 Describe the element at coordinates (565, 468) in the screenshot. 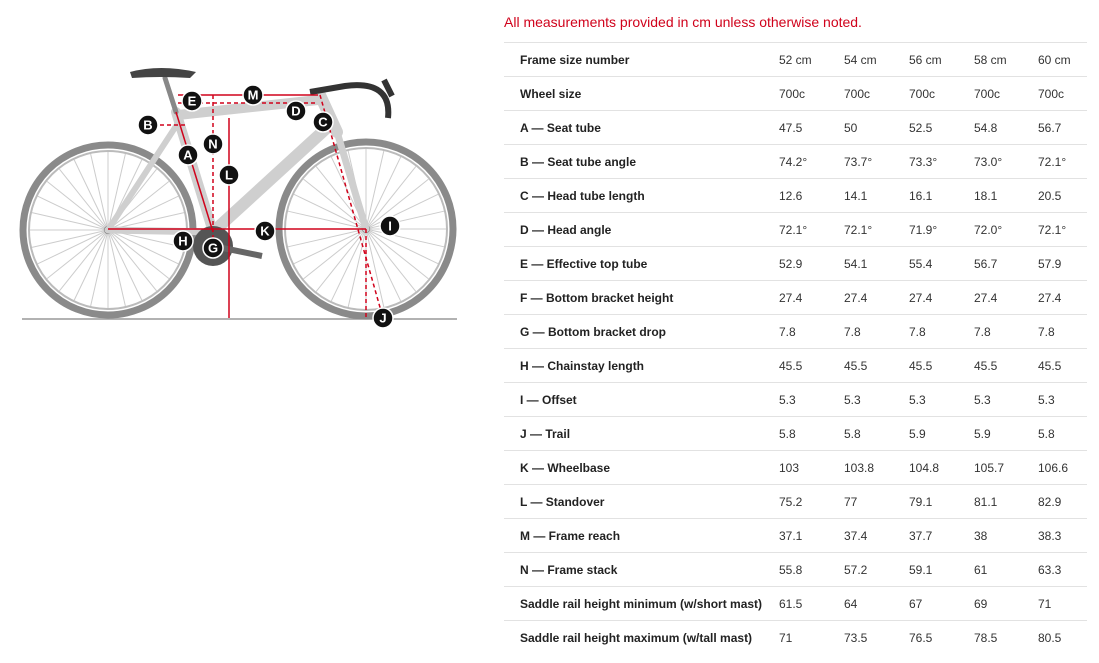

I see `row-label: K — Wheelbase` at that location.